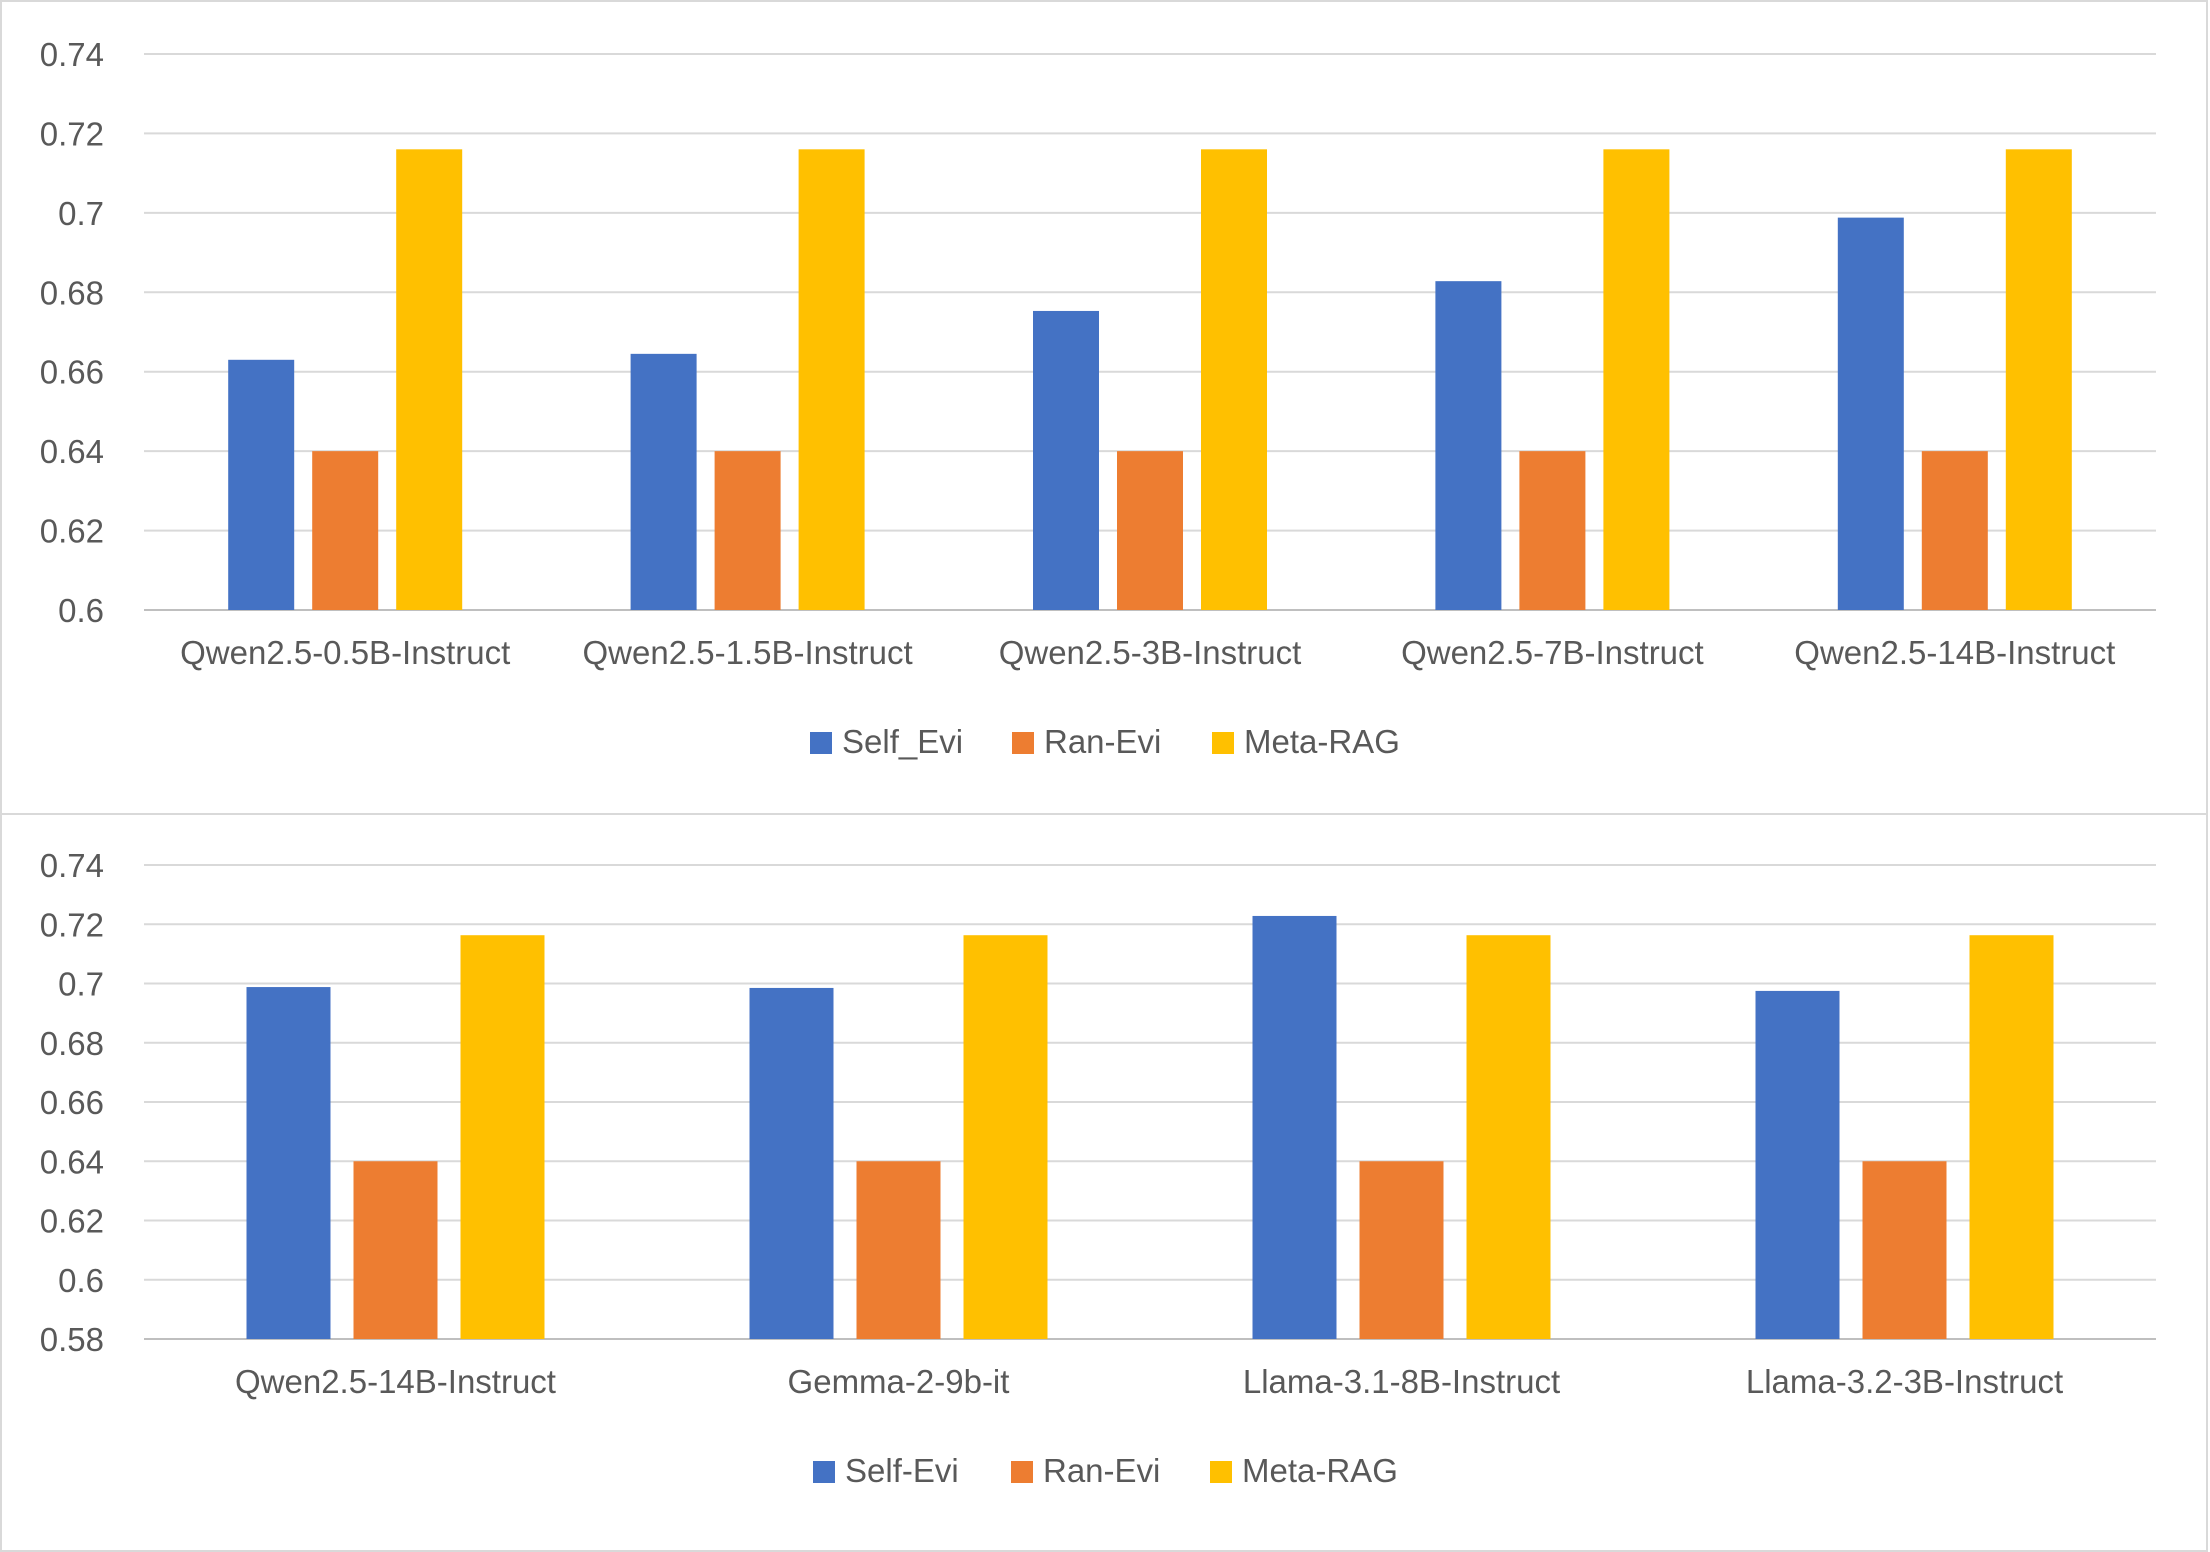 Image resolution: width=2210 pixels, height=1552 pixels. I want to click on x-category-label: Qwen2.5-3B-Instruct, so click(1150, 652).